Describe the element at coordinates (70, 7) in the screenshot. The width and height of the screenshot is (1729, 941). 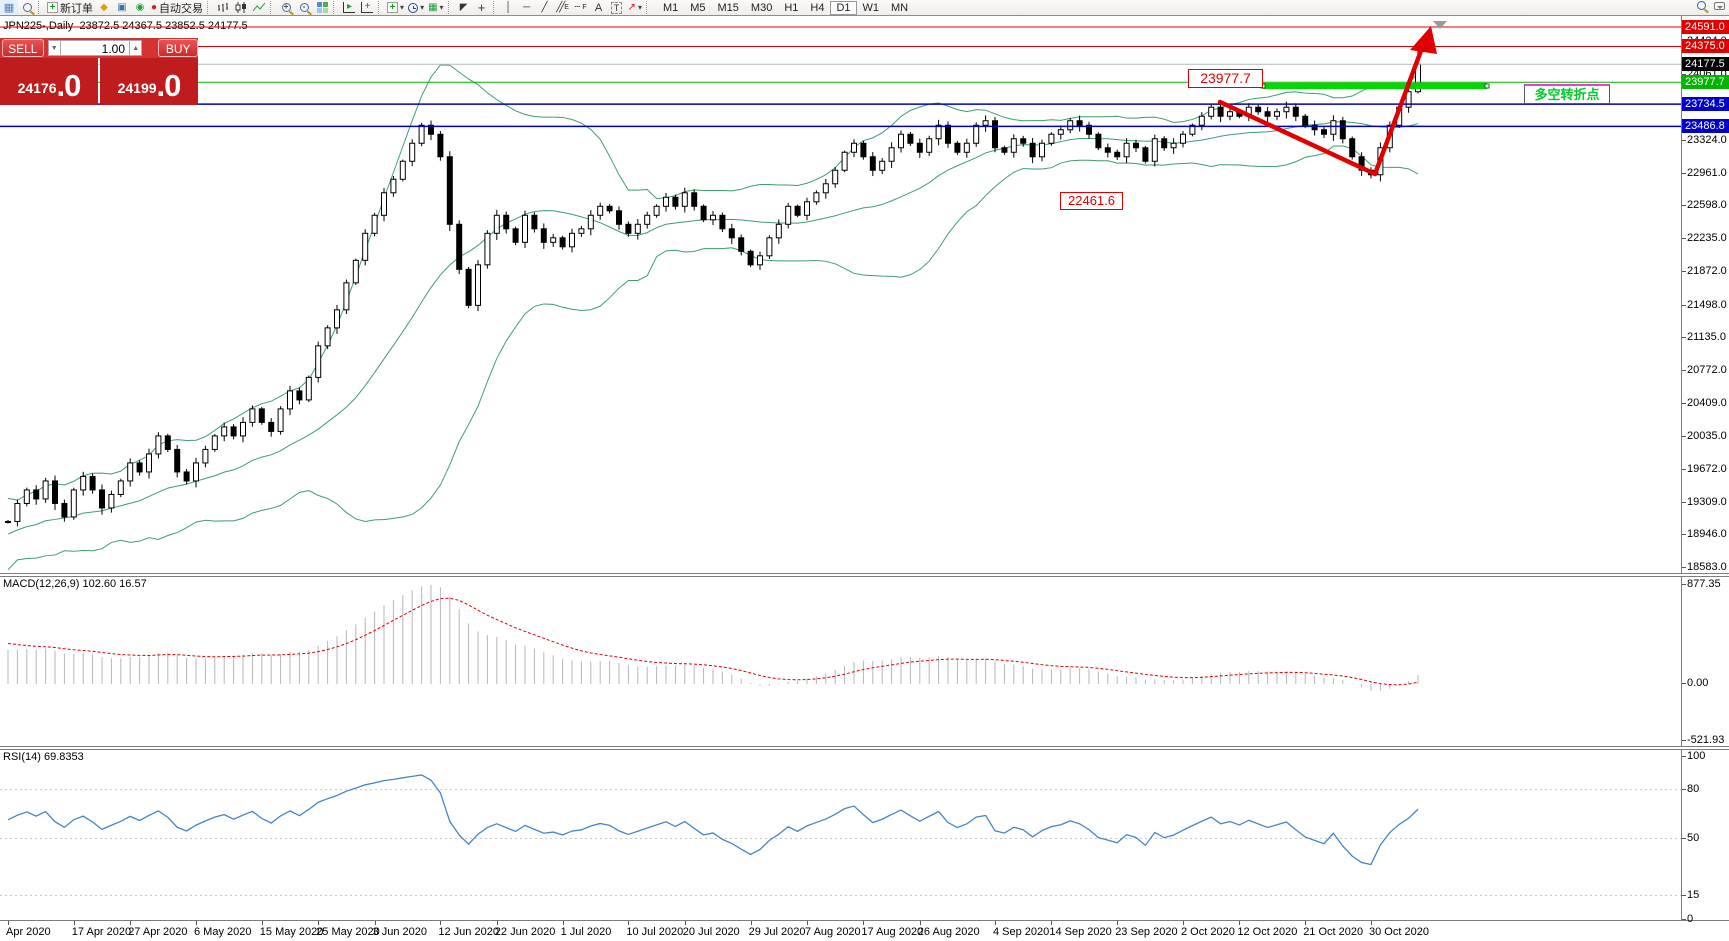
I see `new-order-button: + 新订单` at that location.